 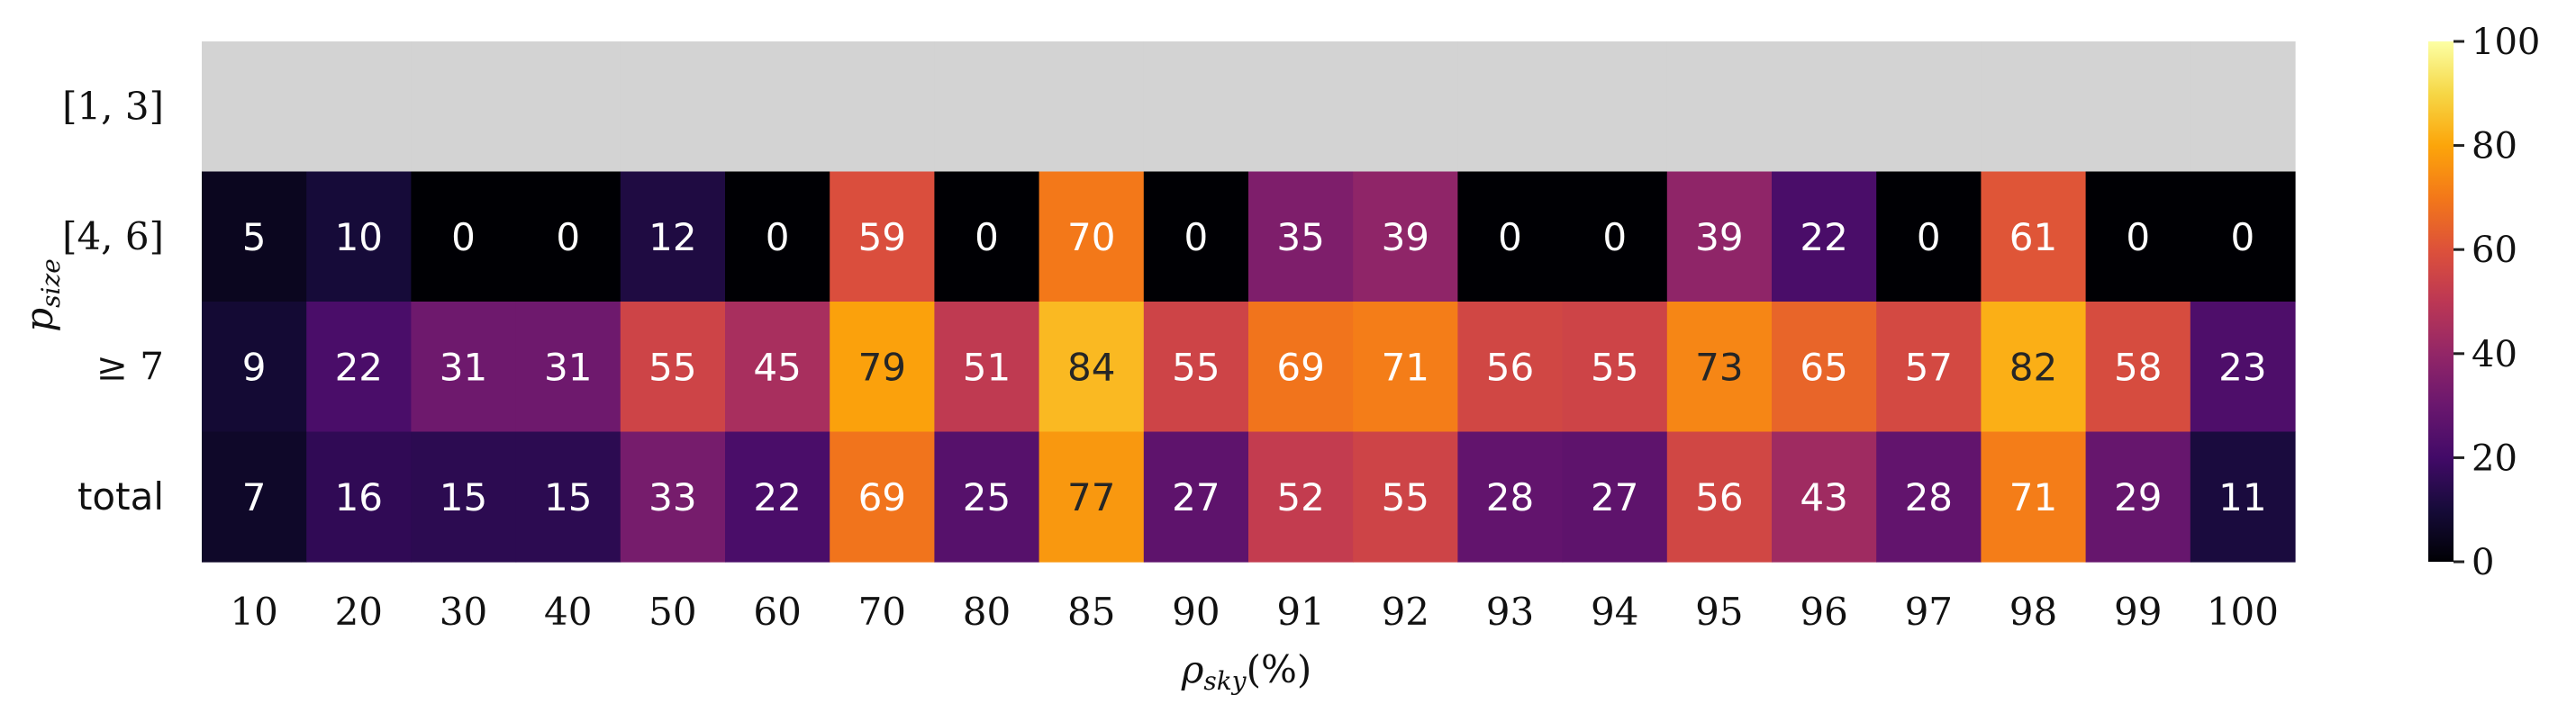 What do you see at coordinates (1929, 367) in the screenshot?
I see `cell-value-label: 57` at bounding box center [1929, 367].